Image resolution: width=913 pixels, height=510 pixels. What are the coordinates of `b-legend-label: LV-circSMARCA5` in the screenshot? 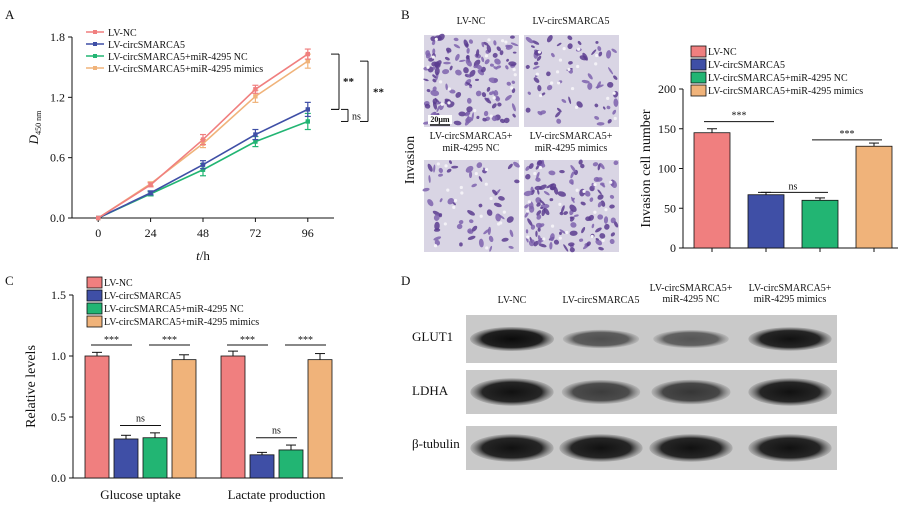 It's located at (746, 65).